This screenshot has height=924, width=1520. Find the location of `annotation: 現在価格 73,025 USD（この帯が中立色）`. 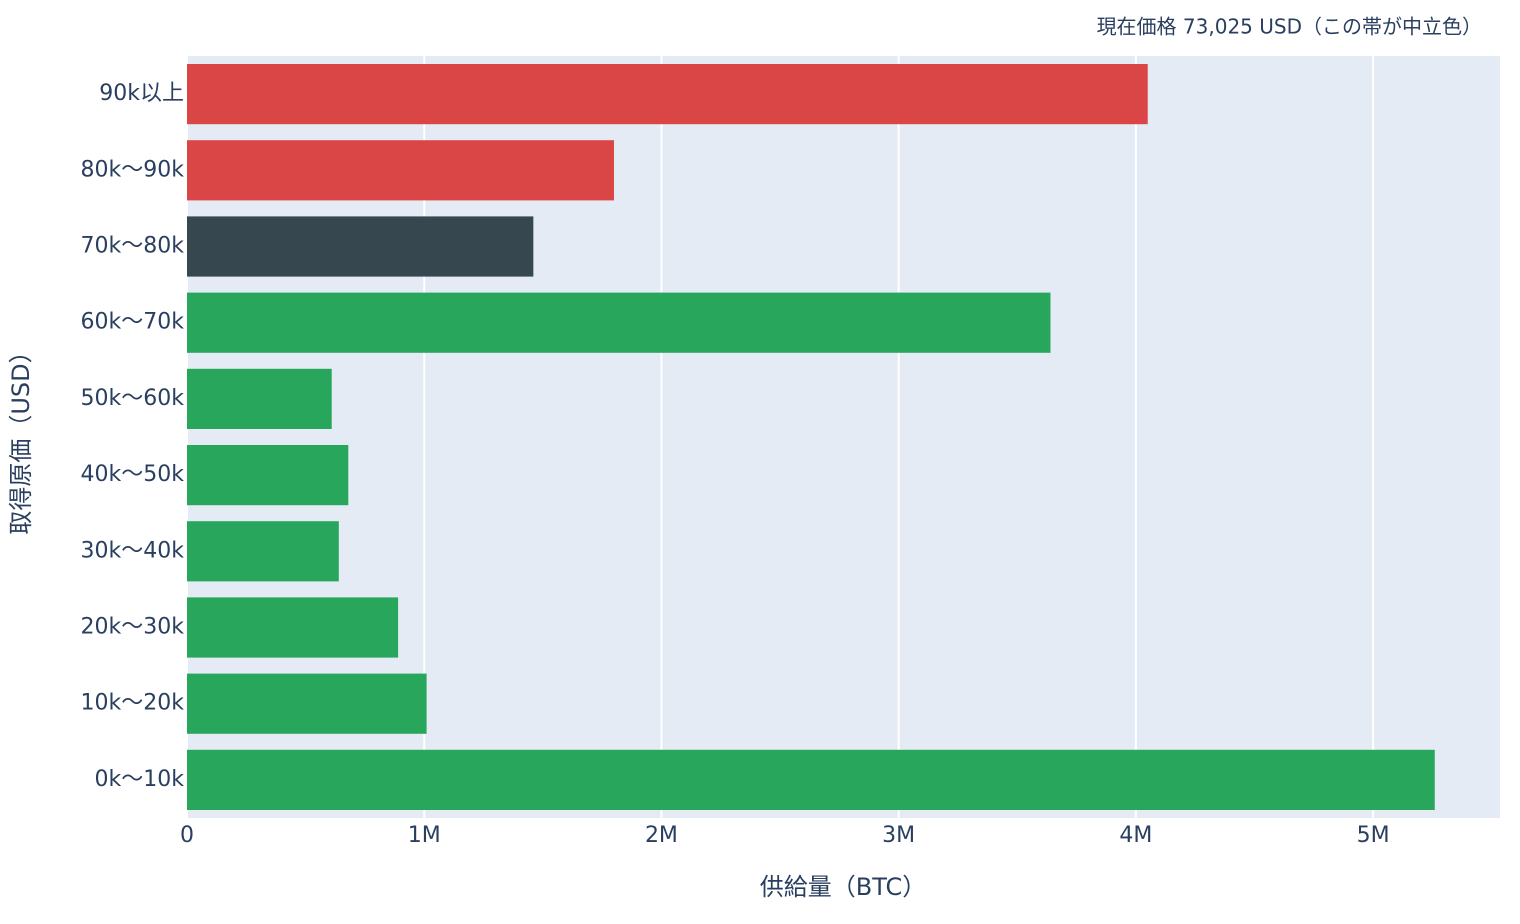

annotation: 現在価格 73,025 USD（この帯が中立色） is located at coordinates (1289, 27).